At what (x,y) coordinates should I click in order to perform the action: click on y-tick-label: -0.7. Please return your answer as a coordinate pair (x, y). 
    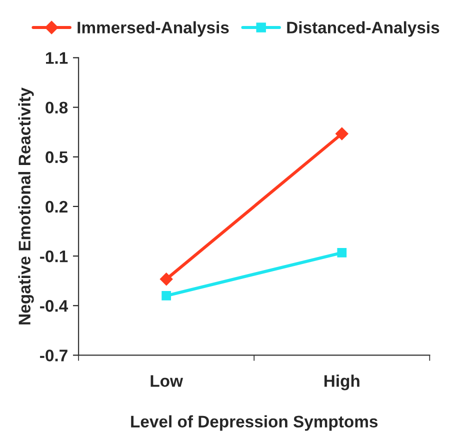
    Looking at the image, I should click on (54, 356).